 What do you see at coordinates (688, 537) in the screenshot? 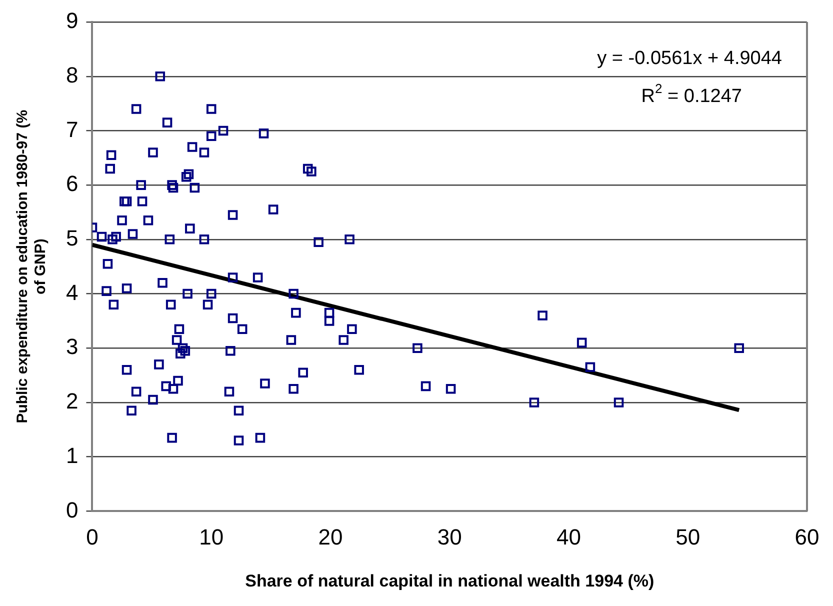
I see `x-tick-label: 50` at bounding box center [688, 537].